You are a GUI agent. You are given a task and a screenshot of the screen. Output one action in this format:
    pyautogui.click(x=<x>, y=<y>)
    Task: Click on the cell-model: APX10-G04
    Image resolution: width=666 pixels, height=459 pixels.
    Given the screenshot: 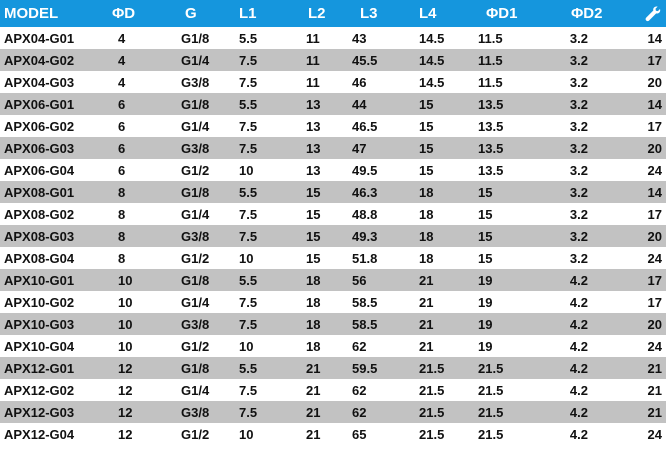 What is the action you would take?
    pyautogui.click(x=48, y=346)
    